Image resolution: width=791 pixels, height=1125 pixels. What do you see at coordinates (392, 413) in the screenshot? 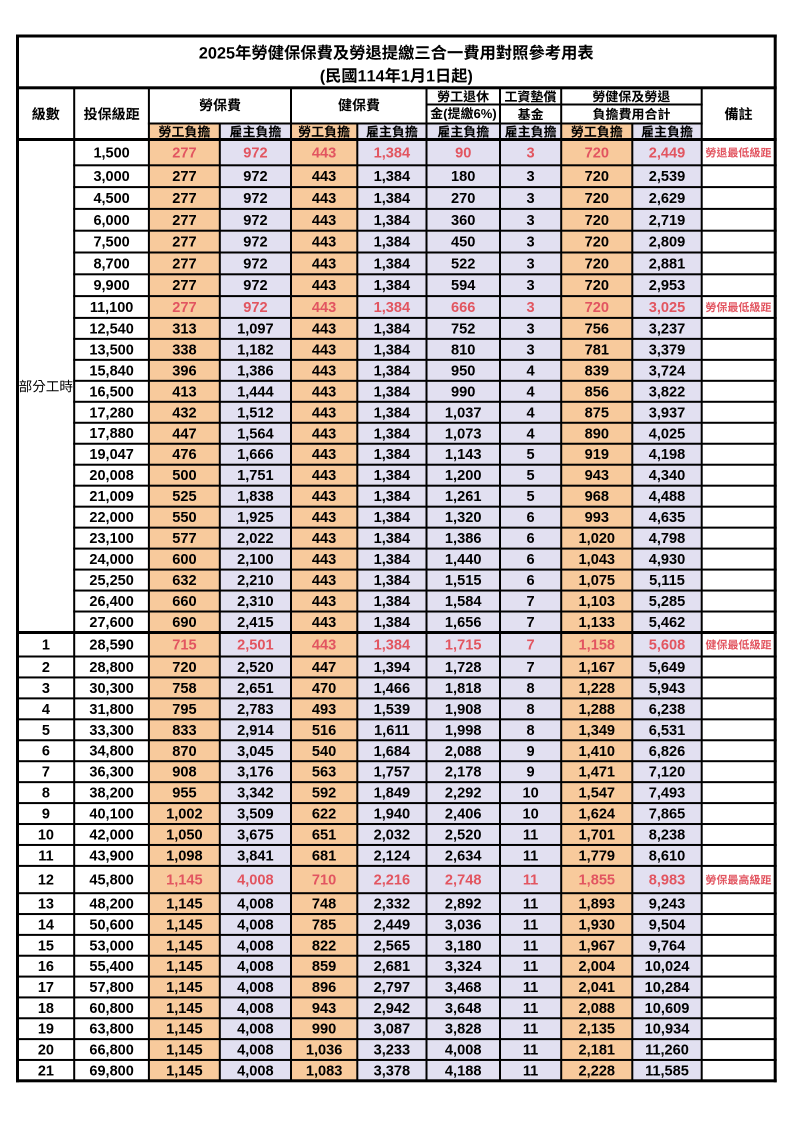
I see `svg-text: 1,384` at bounding box center [392, 413].